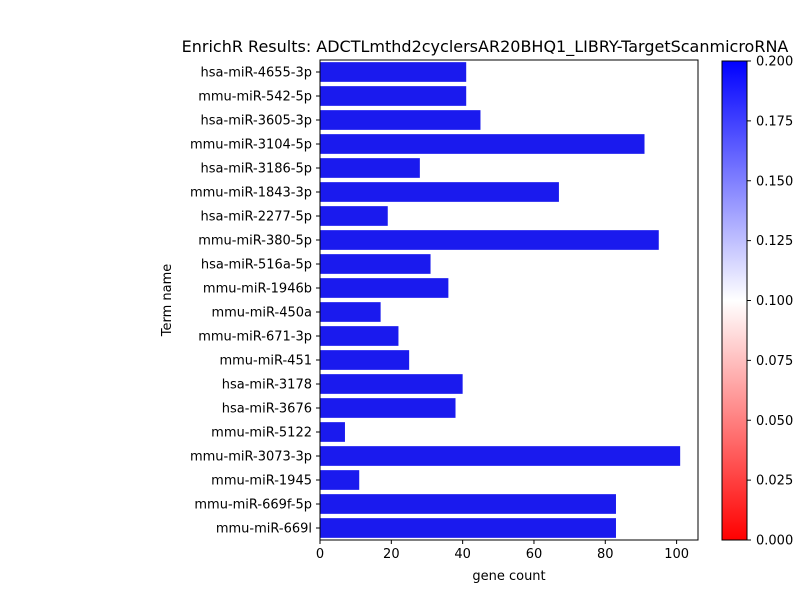 Image resolution: width=800 pixels, height=600 pixels. I want to click on bar-mmu-miR-380-5p, so click(489, 240).